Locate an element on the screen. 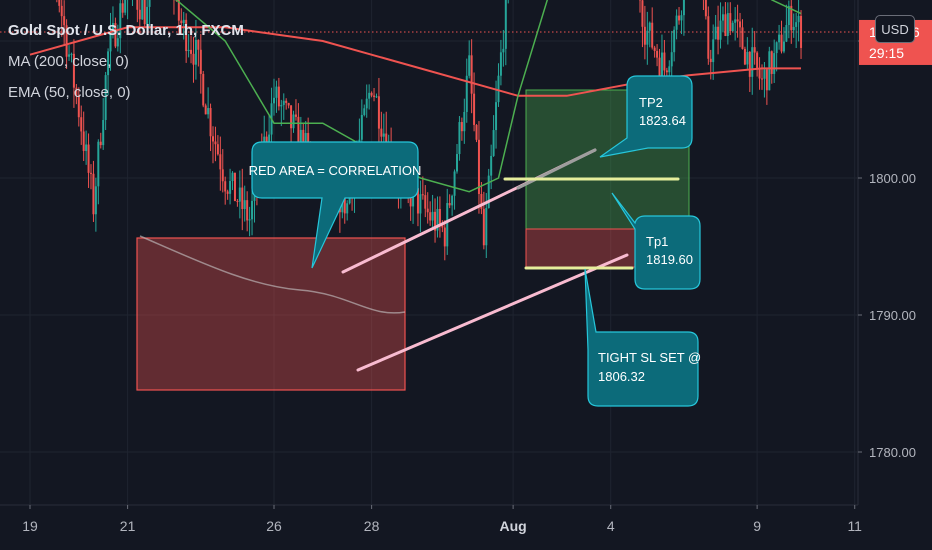 The height and width of the screenshot is (550, 932). currency-button: USD is located at coordinates (895, 29).